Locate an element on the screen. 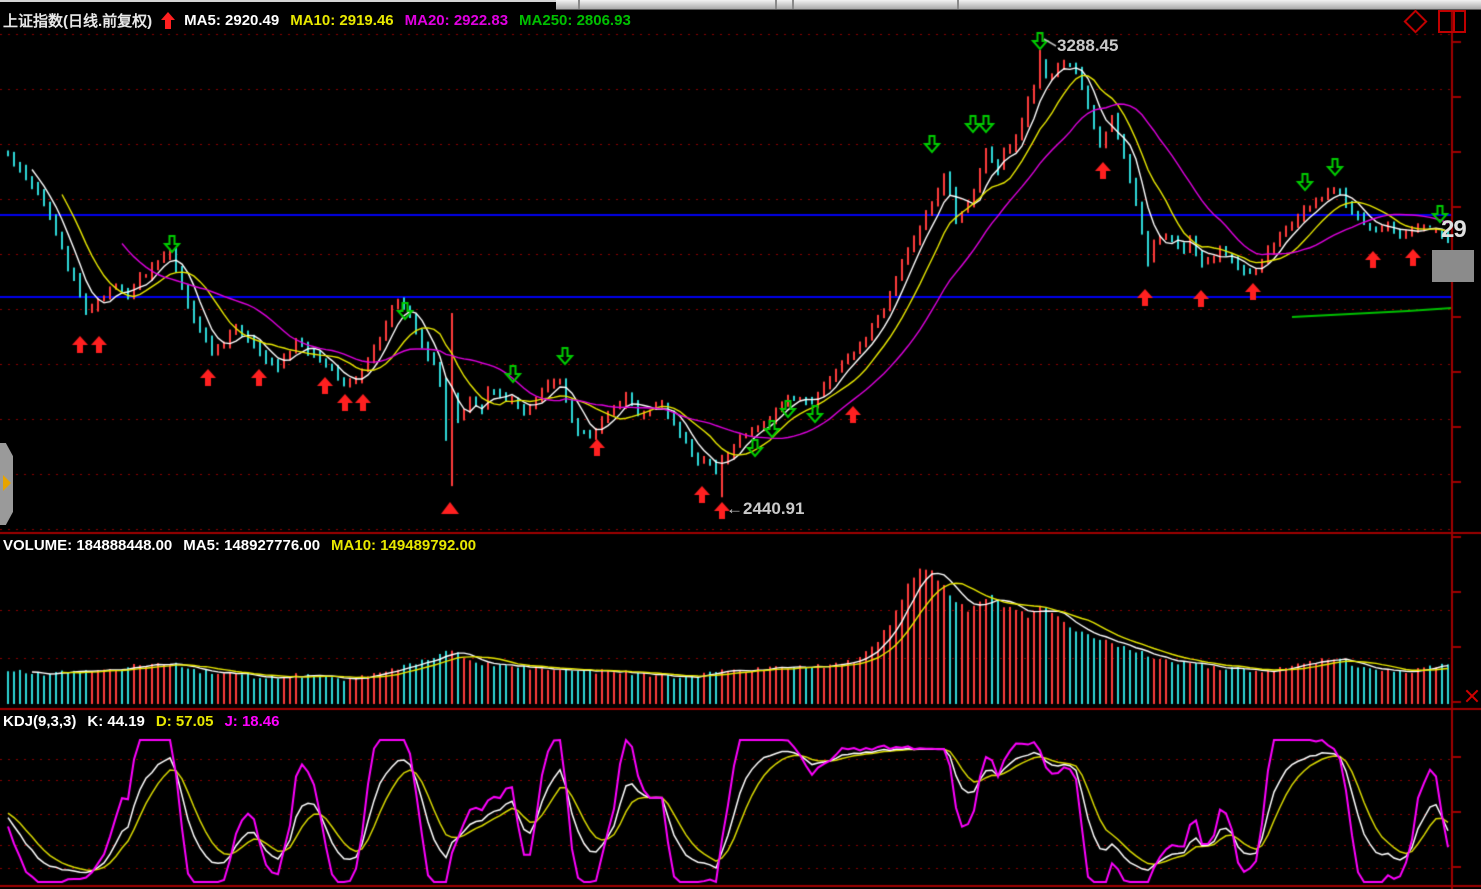 The image size is (1481, 889). left-panel-expander is located at coordinates (6, 484).